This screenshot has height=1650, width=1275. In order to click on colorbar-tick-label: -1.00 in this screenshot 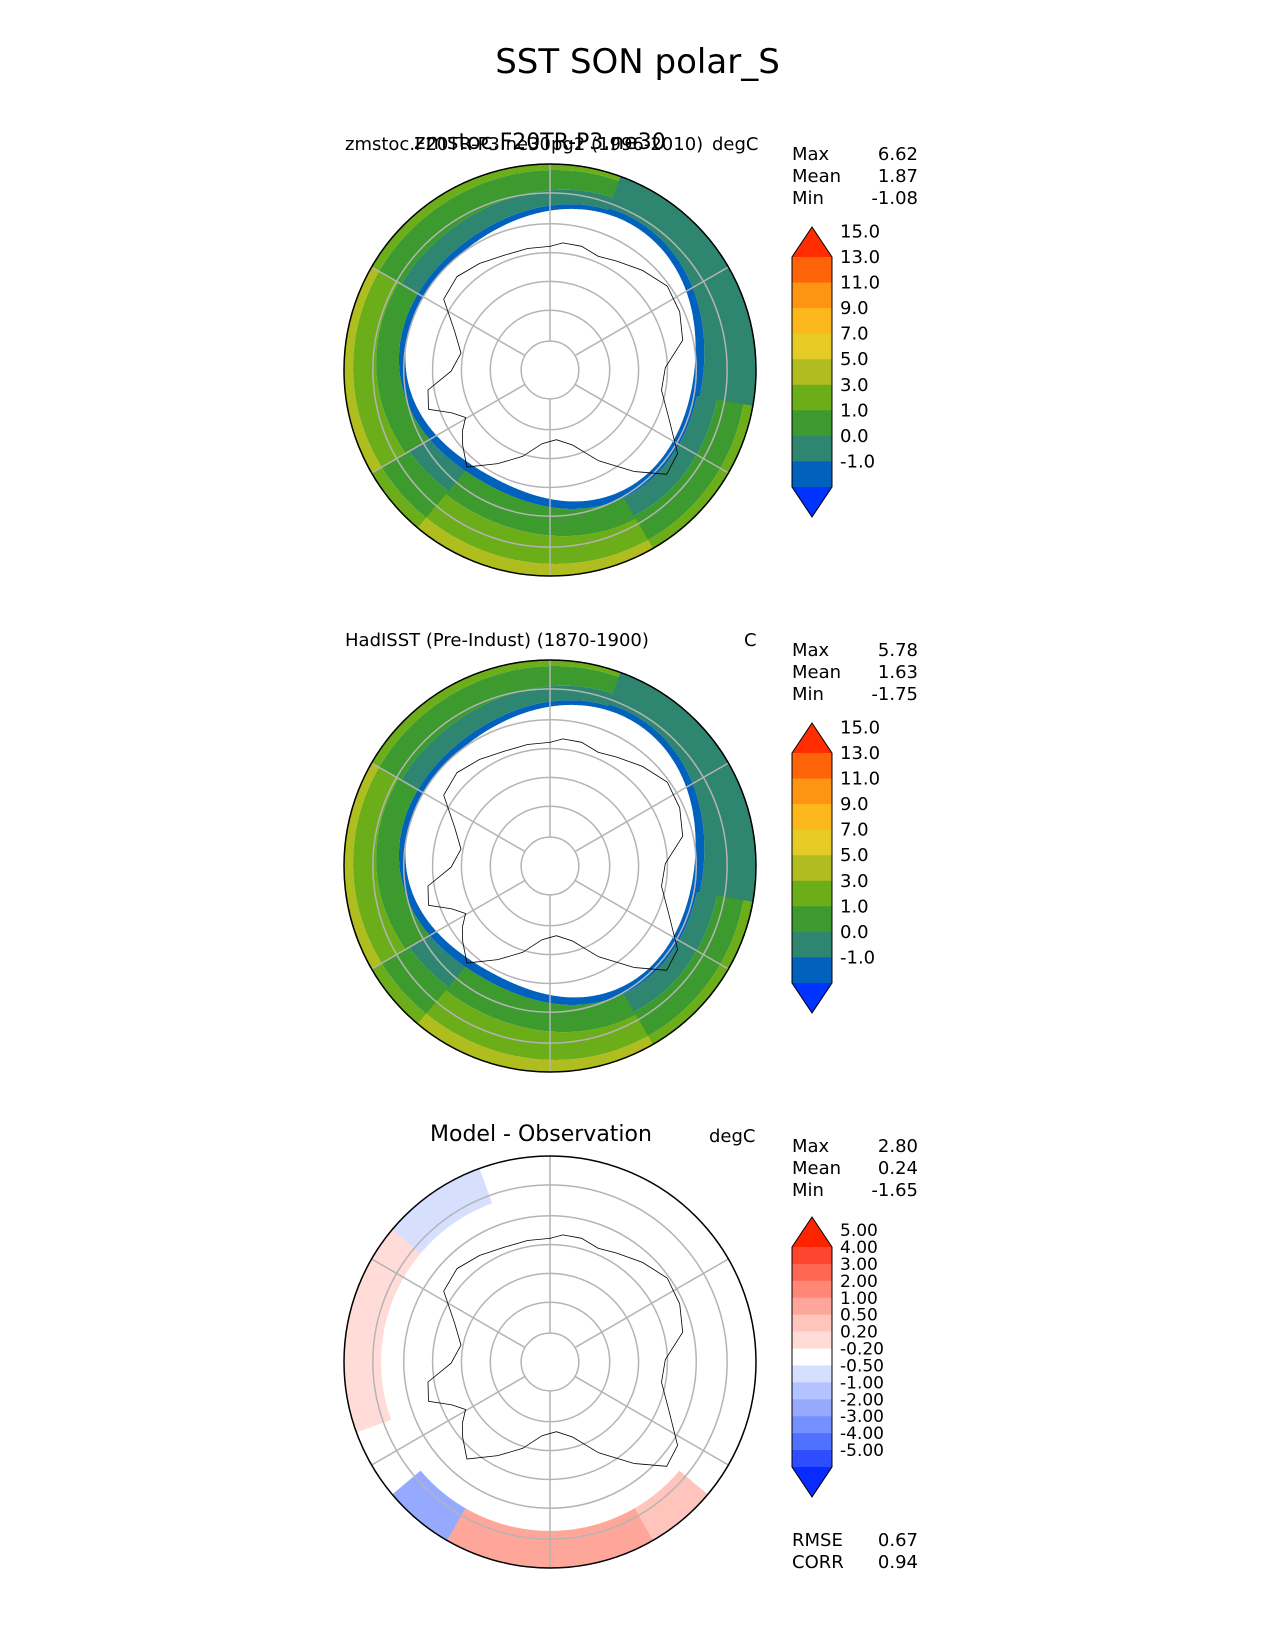, I will do `click(862, 1383)`.